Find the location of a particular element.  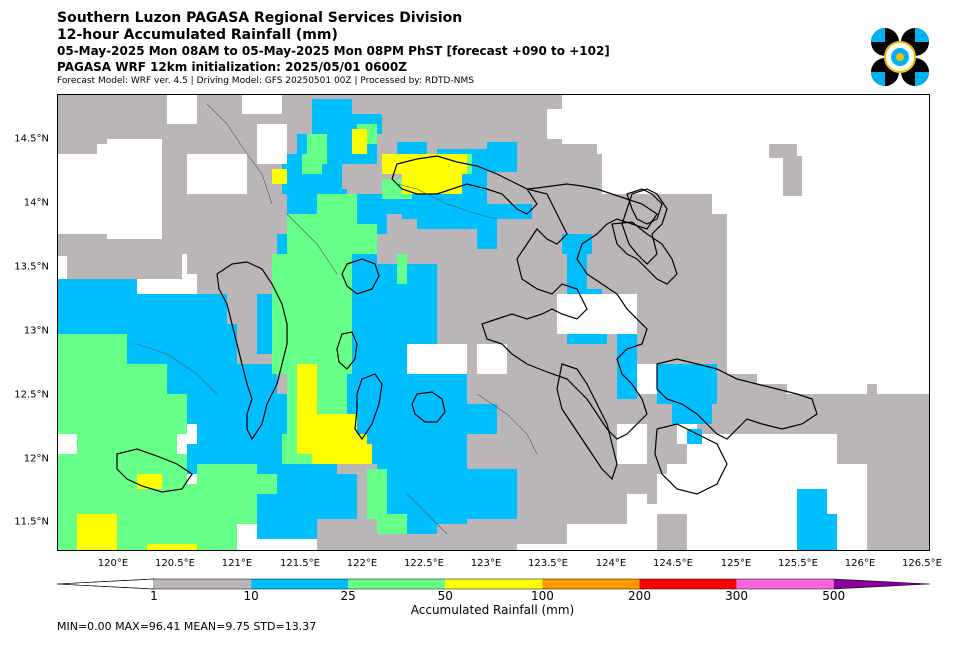

lat-label: 14.5°N is located at coordinates (31, 139).